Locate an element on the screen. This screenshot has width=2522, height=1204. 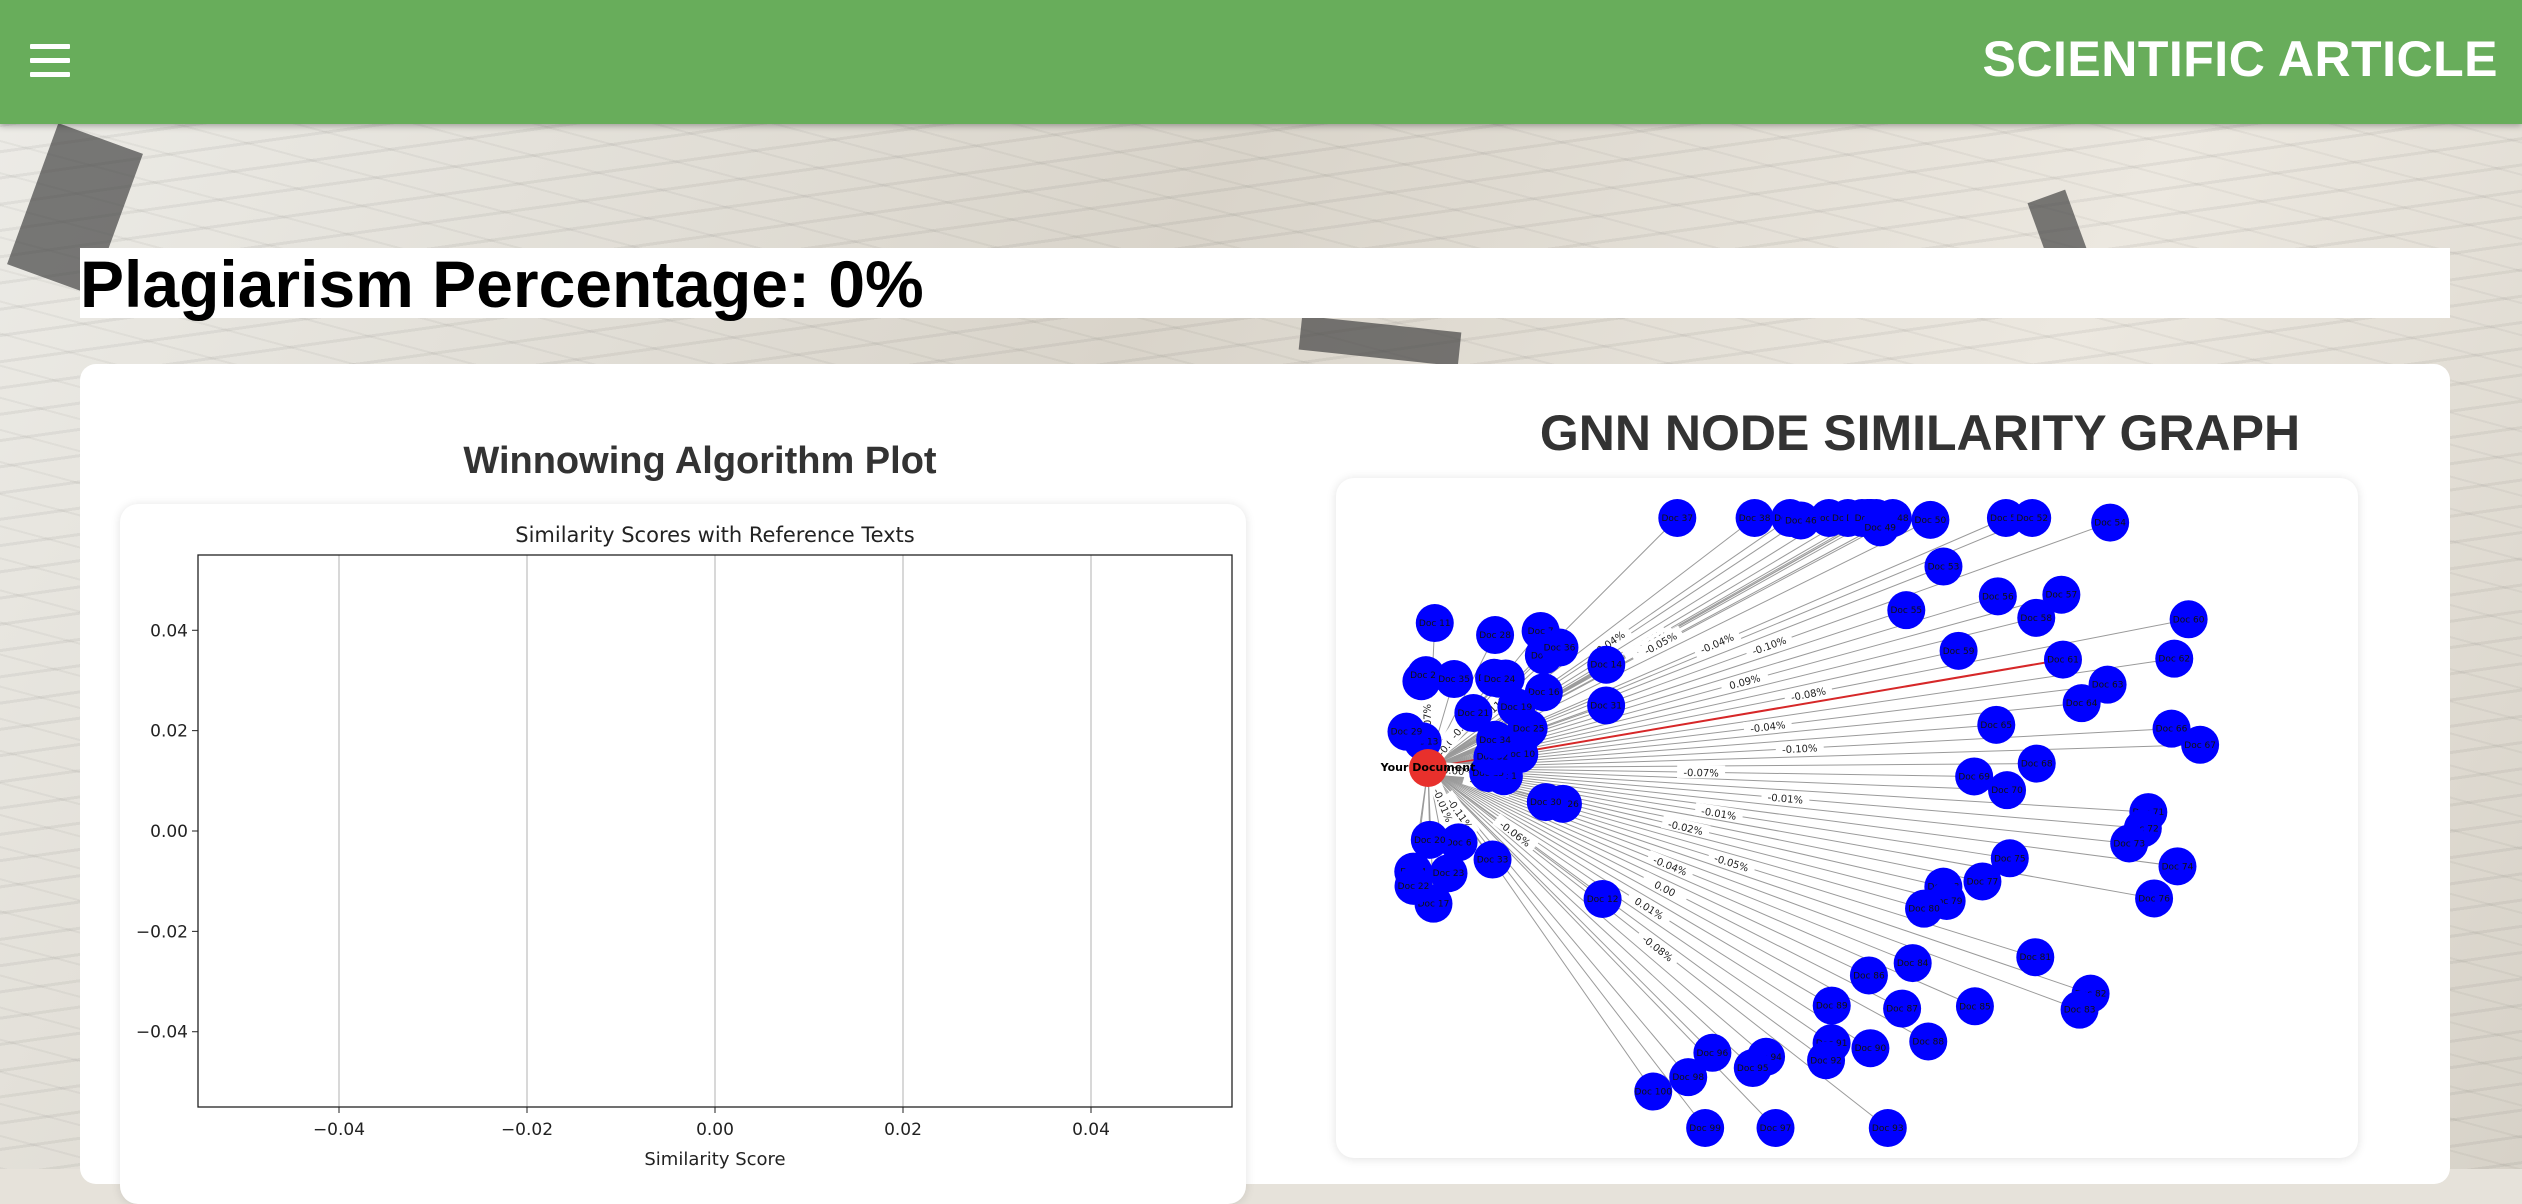
node-label: Doc 92 is located at coordinates (1826, 1061).